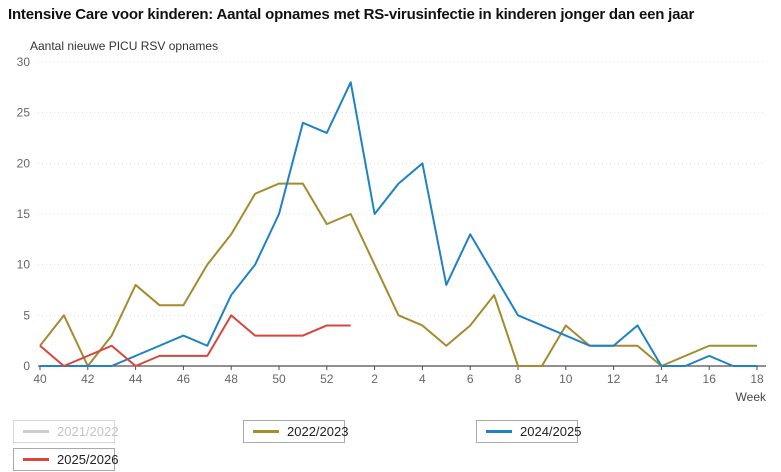  What do you see at coordinates (551, 431) in the screenshot?
I see `legend-label: 2024/2025` at bounding box center [551, 431].